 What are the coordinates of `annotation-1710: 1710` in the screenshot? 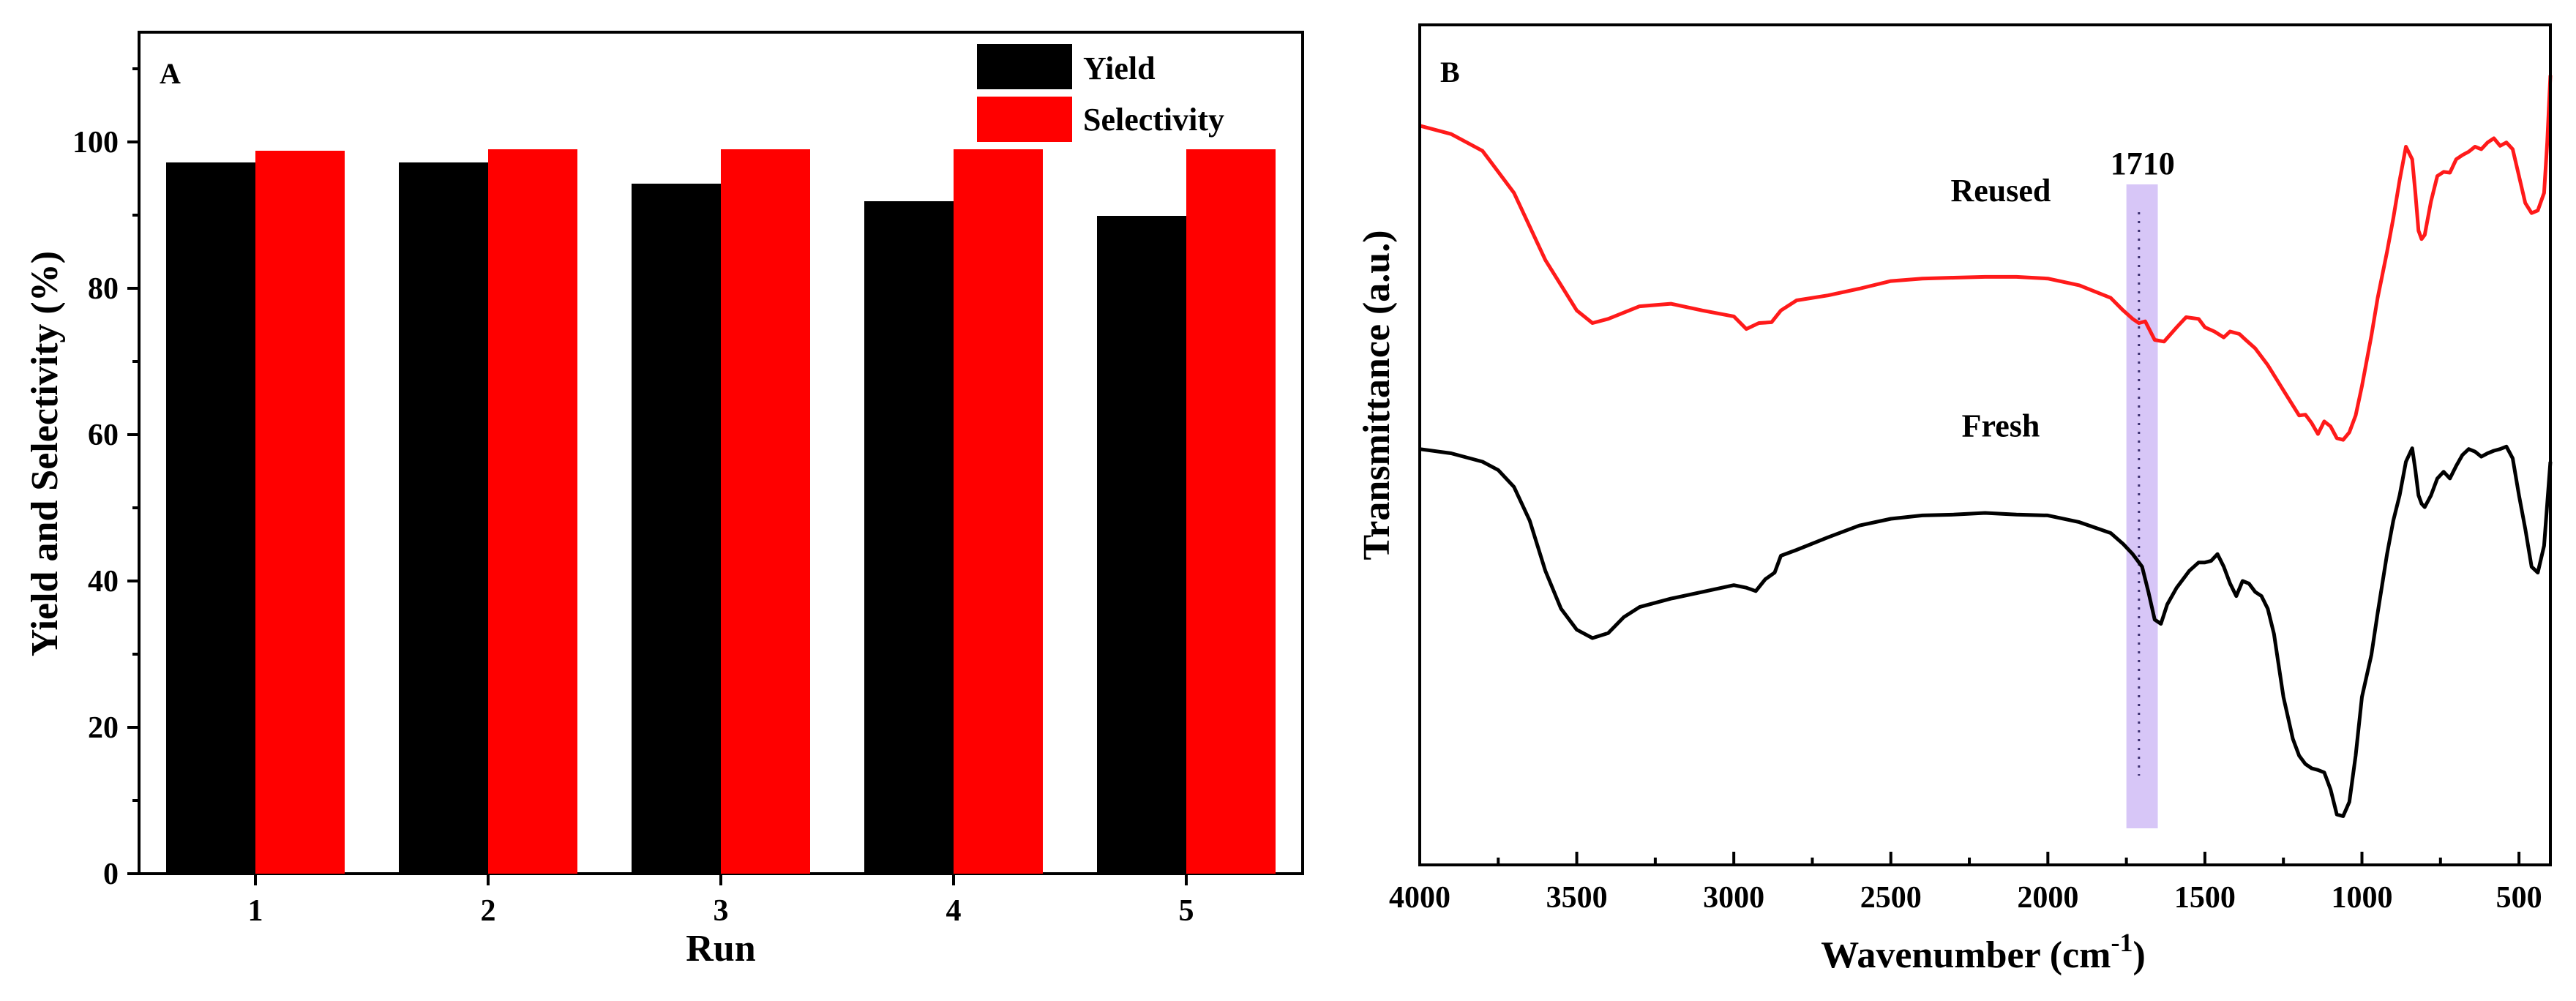 It's located at (2143, 163).